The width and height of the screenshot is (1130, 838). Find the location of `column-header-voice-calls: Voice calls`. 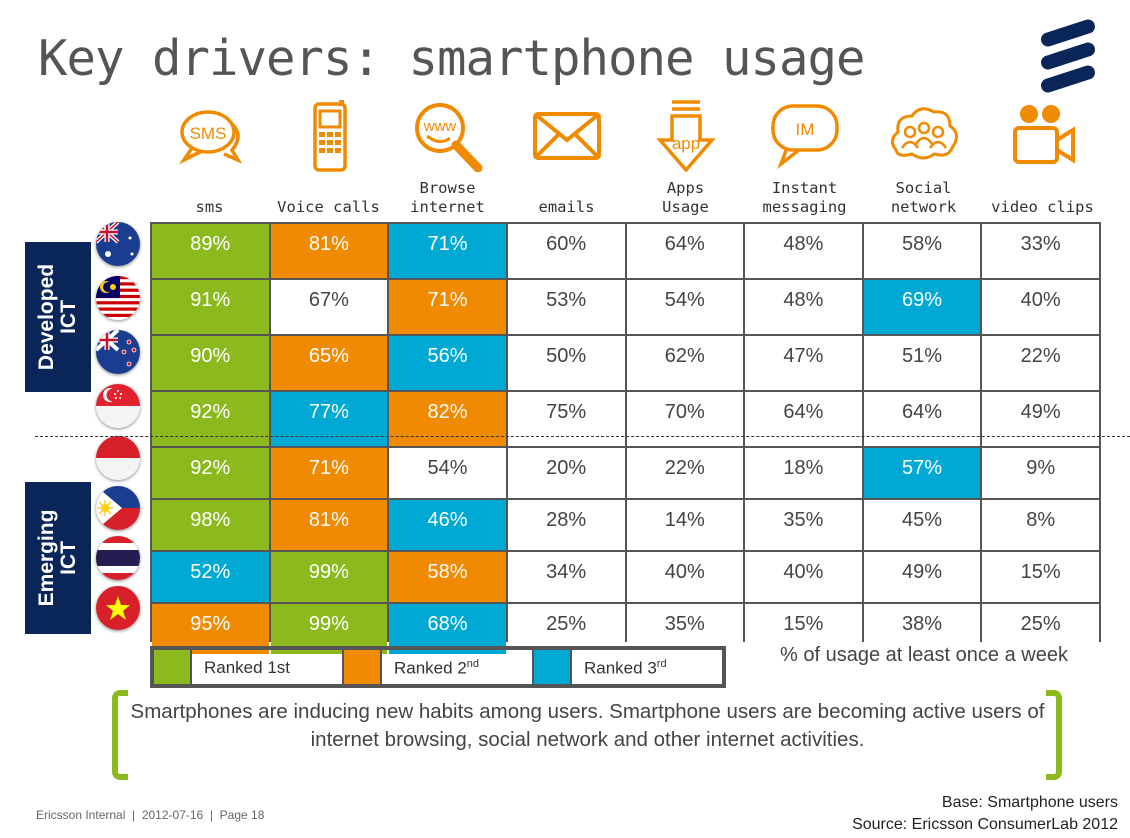

column-header-voice-calls: Voice calls is located at coordinates (328, 160).